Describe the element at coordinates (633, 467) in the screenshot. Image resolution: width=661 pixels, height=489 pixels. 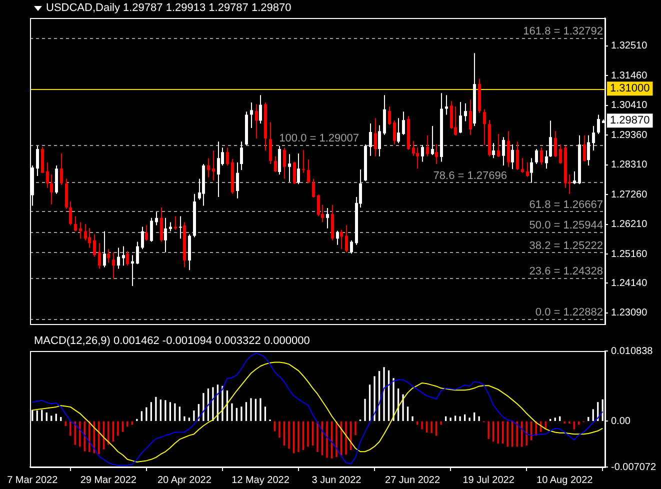
I see `y-tick-label: -0.007072` at that location.